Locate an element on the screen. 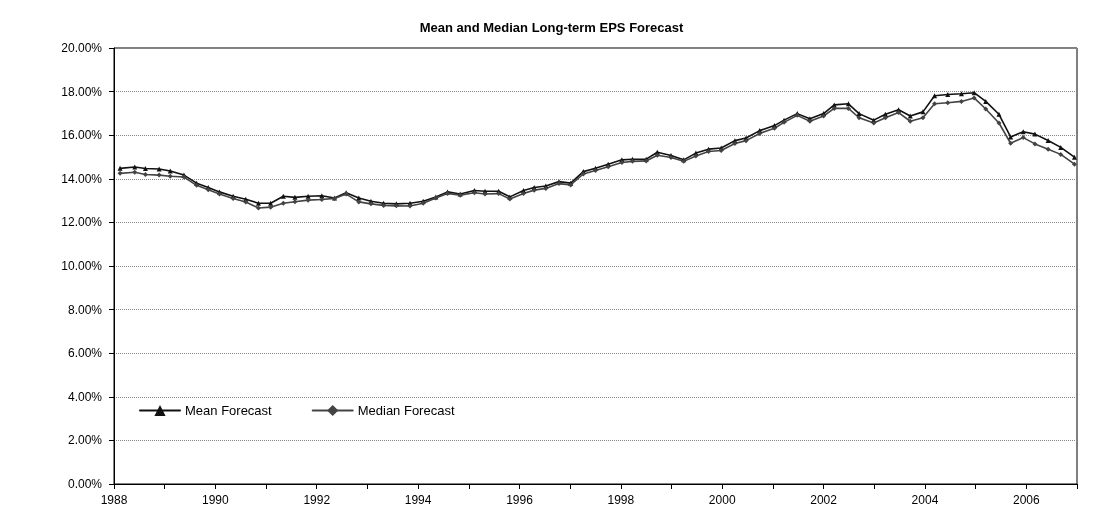 The height and width of the screenshot is (532, 1103). legend-label: Mean Forecast is located at coordinates (229, 410).